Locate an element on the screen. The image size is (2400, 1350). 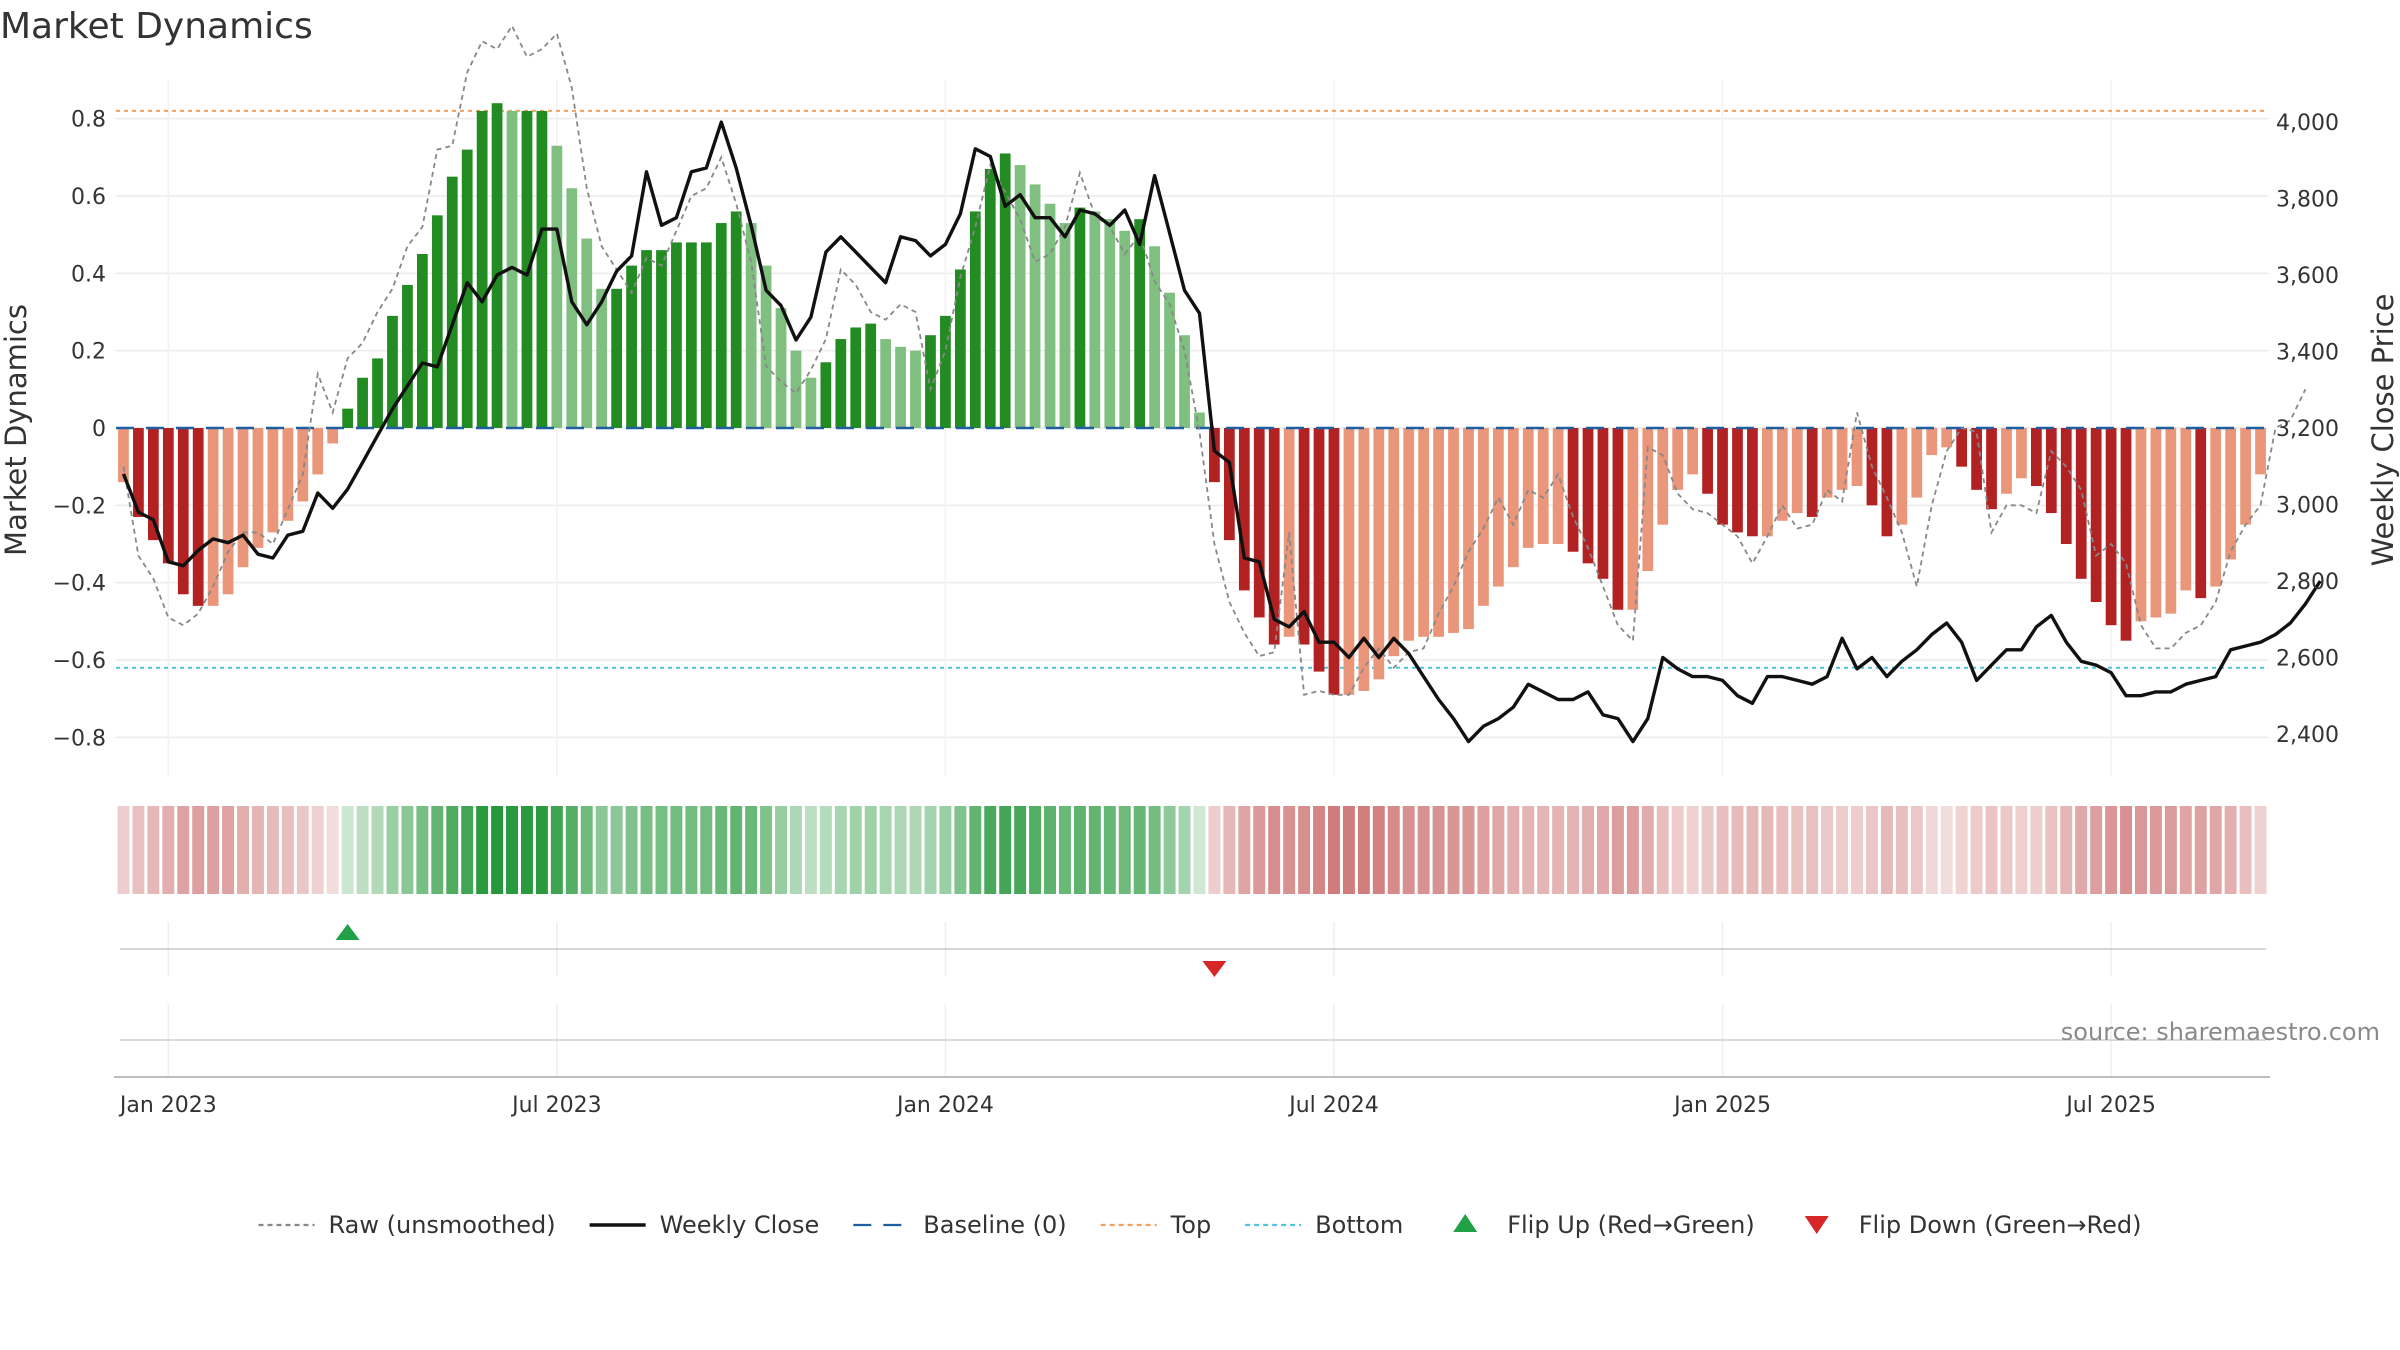
left-tick-label: −0.4 is located at coordinates (79, 584).